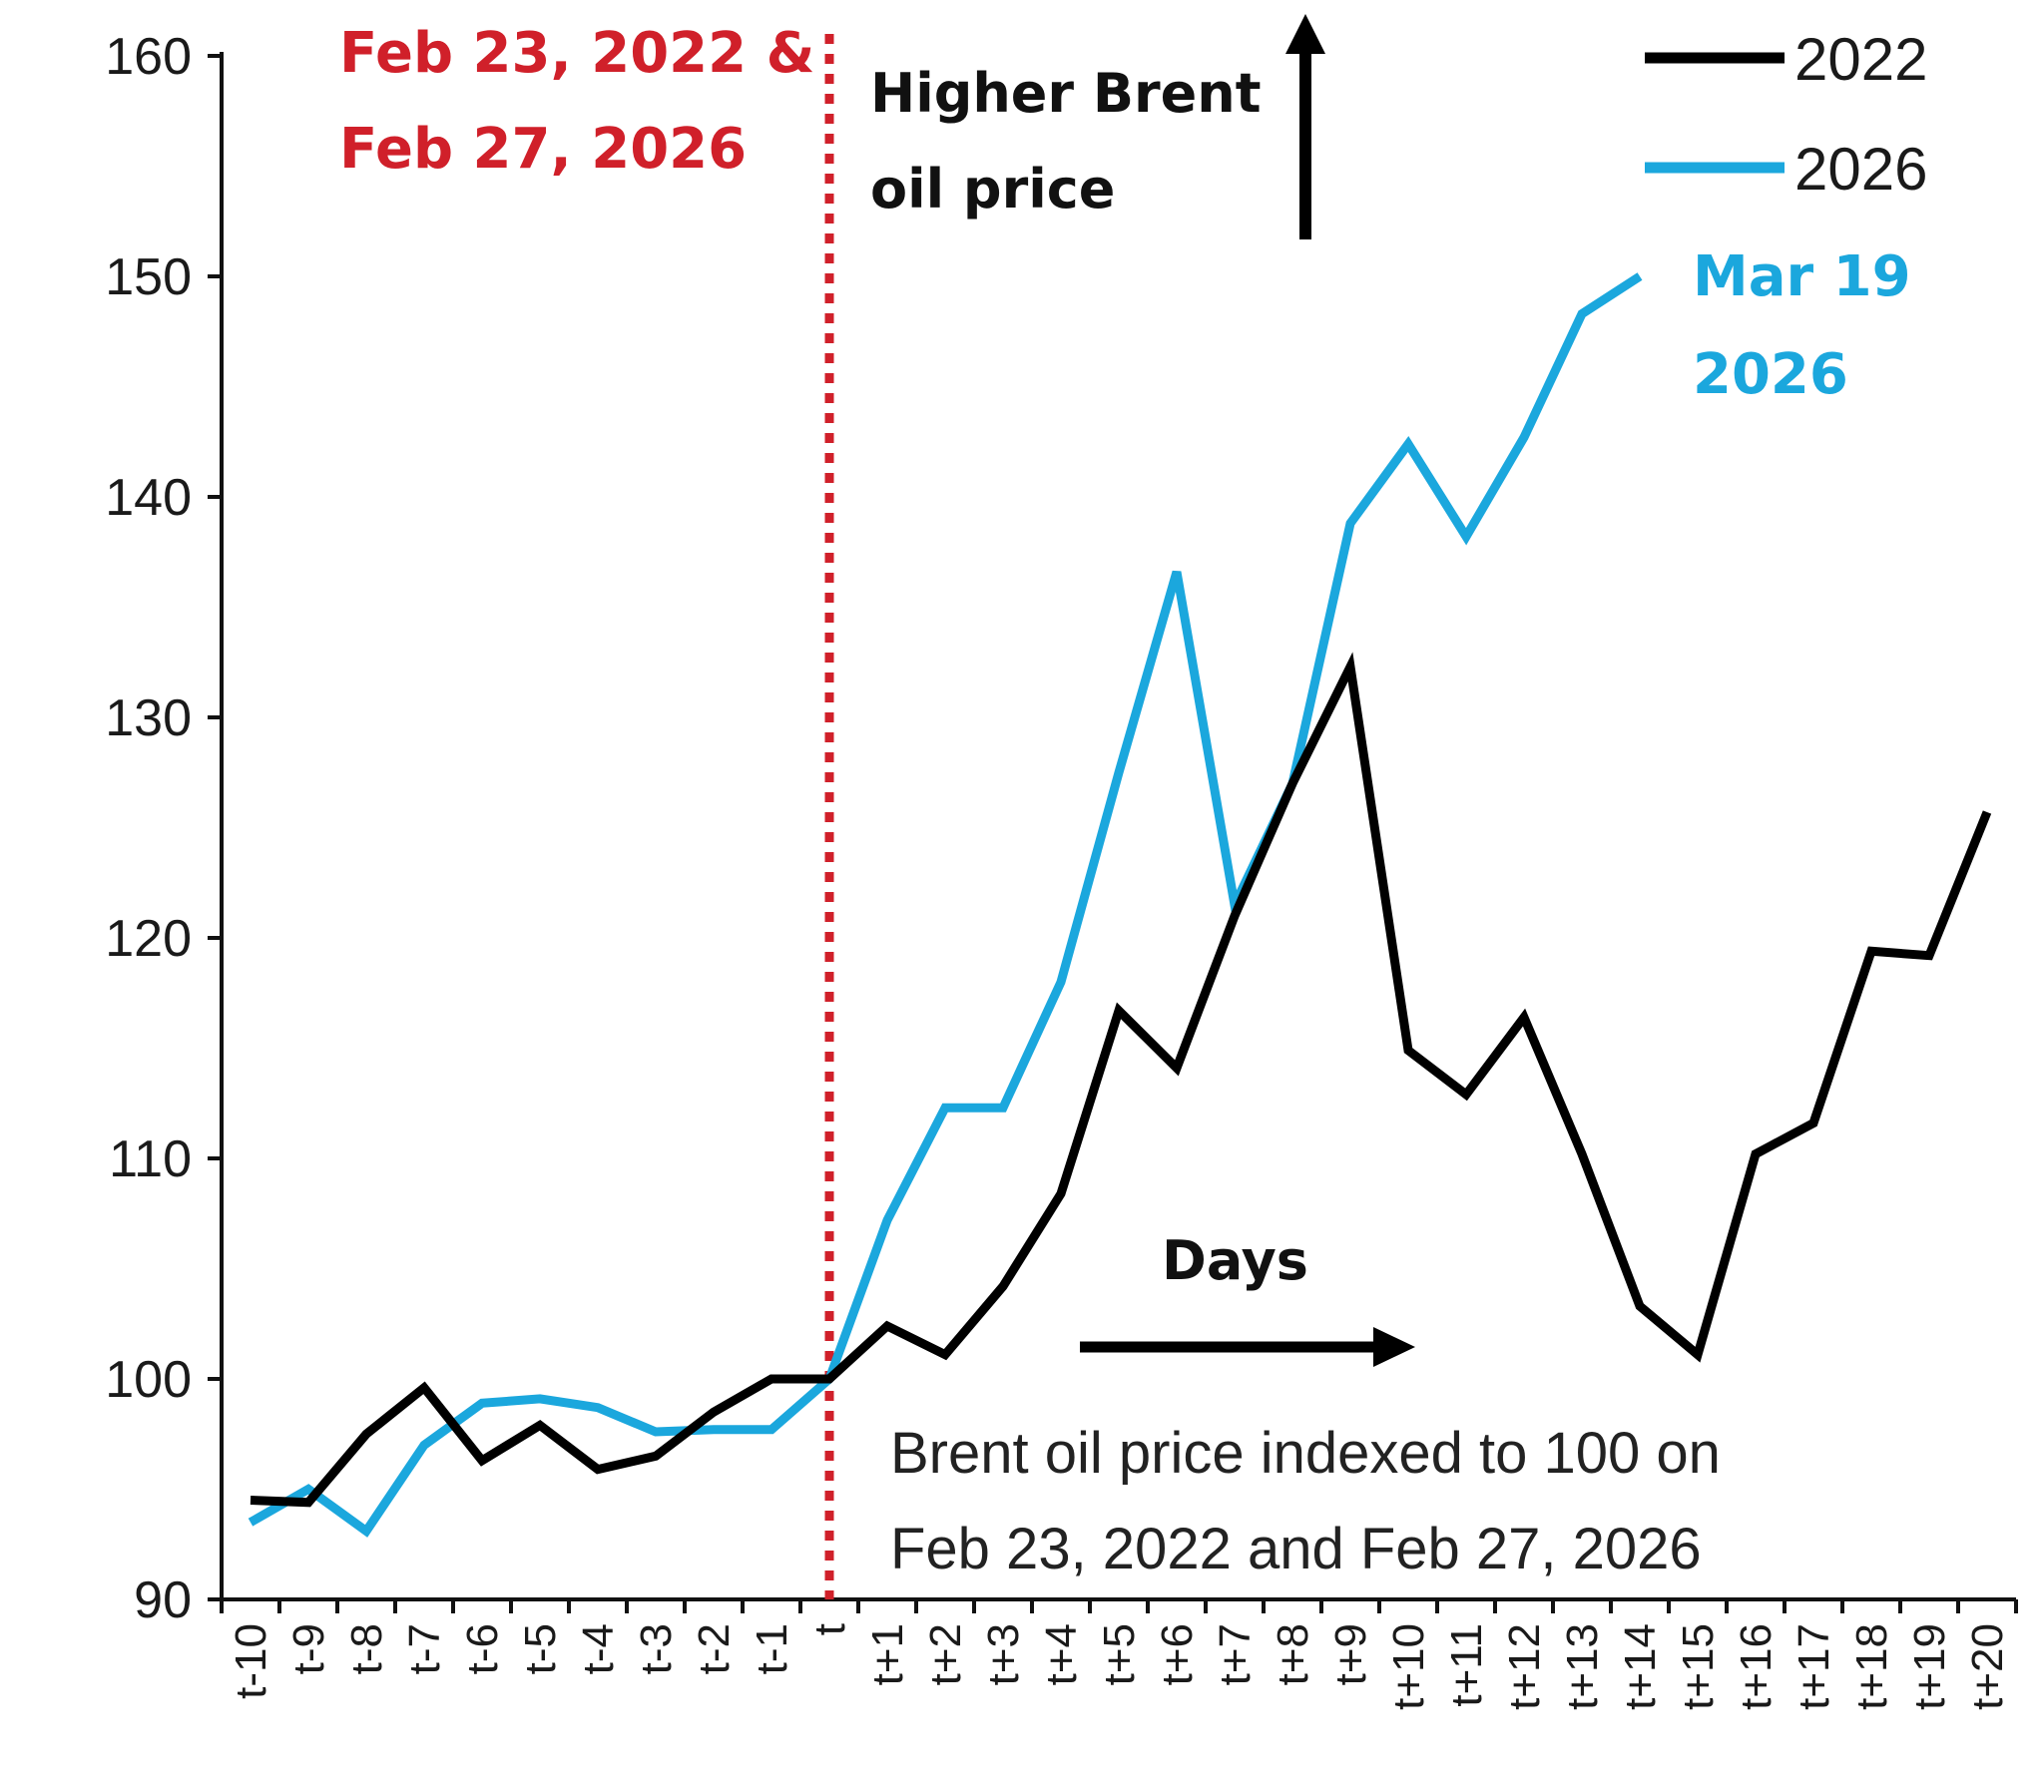  Describe the element at coordinates (1813, 1666) in the screenshot. I see `x-tick-label: t+17` at that location.